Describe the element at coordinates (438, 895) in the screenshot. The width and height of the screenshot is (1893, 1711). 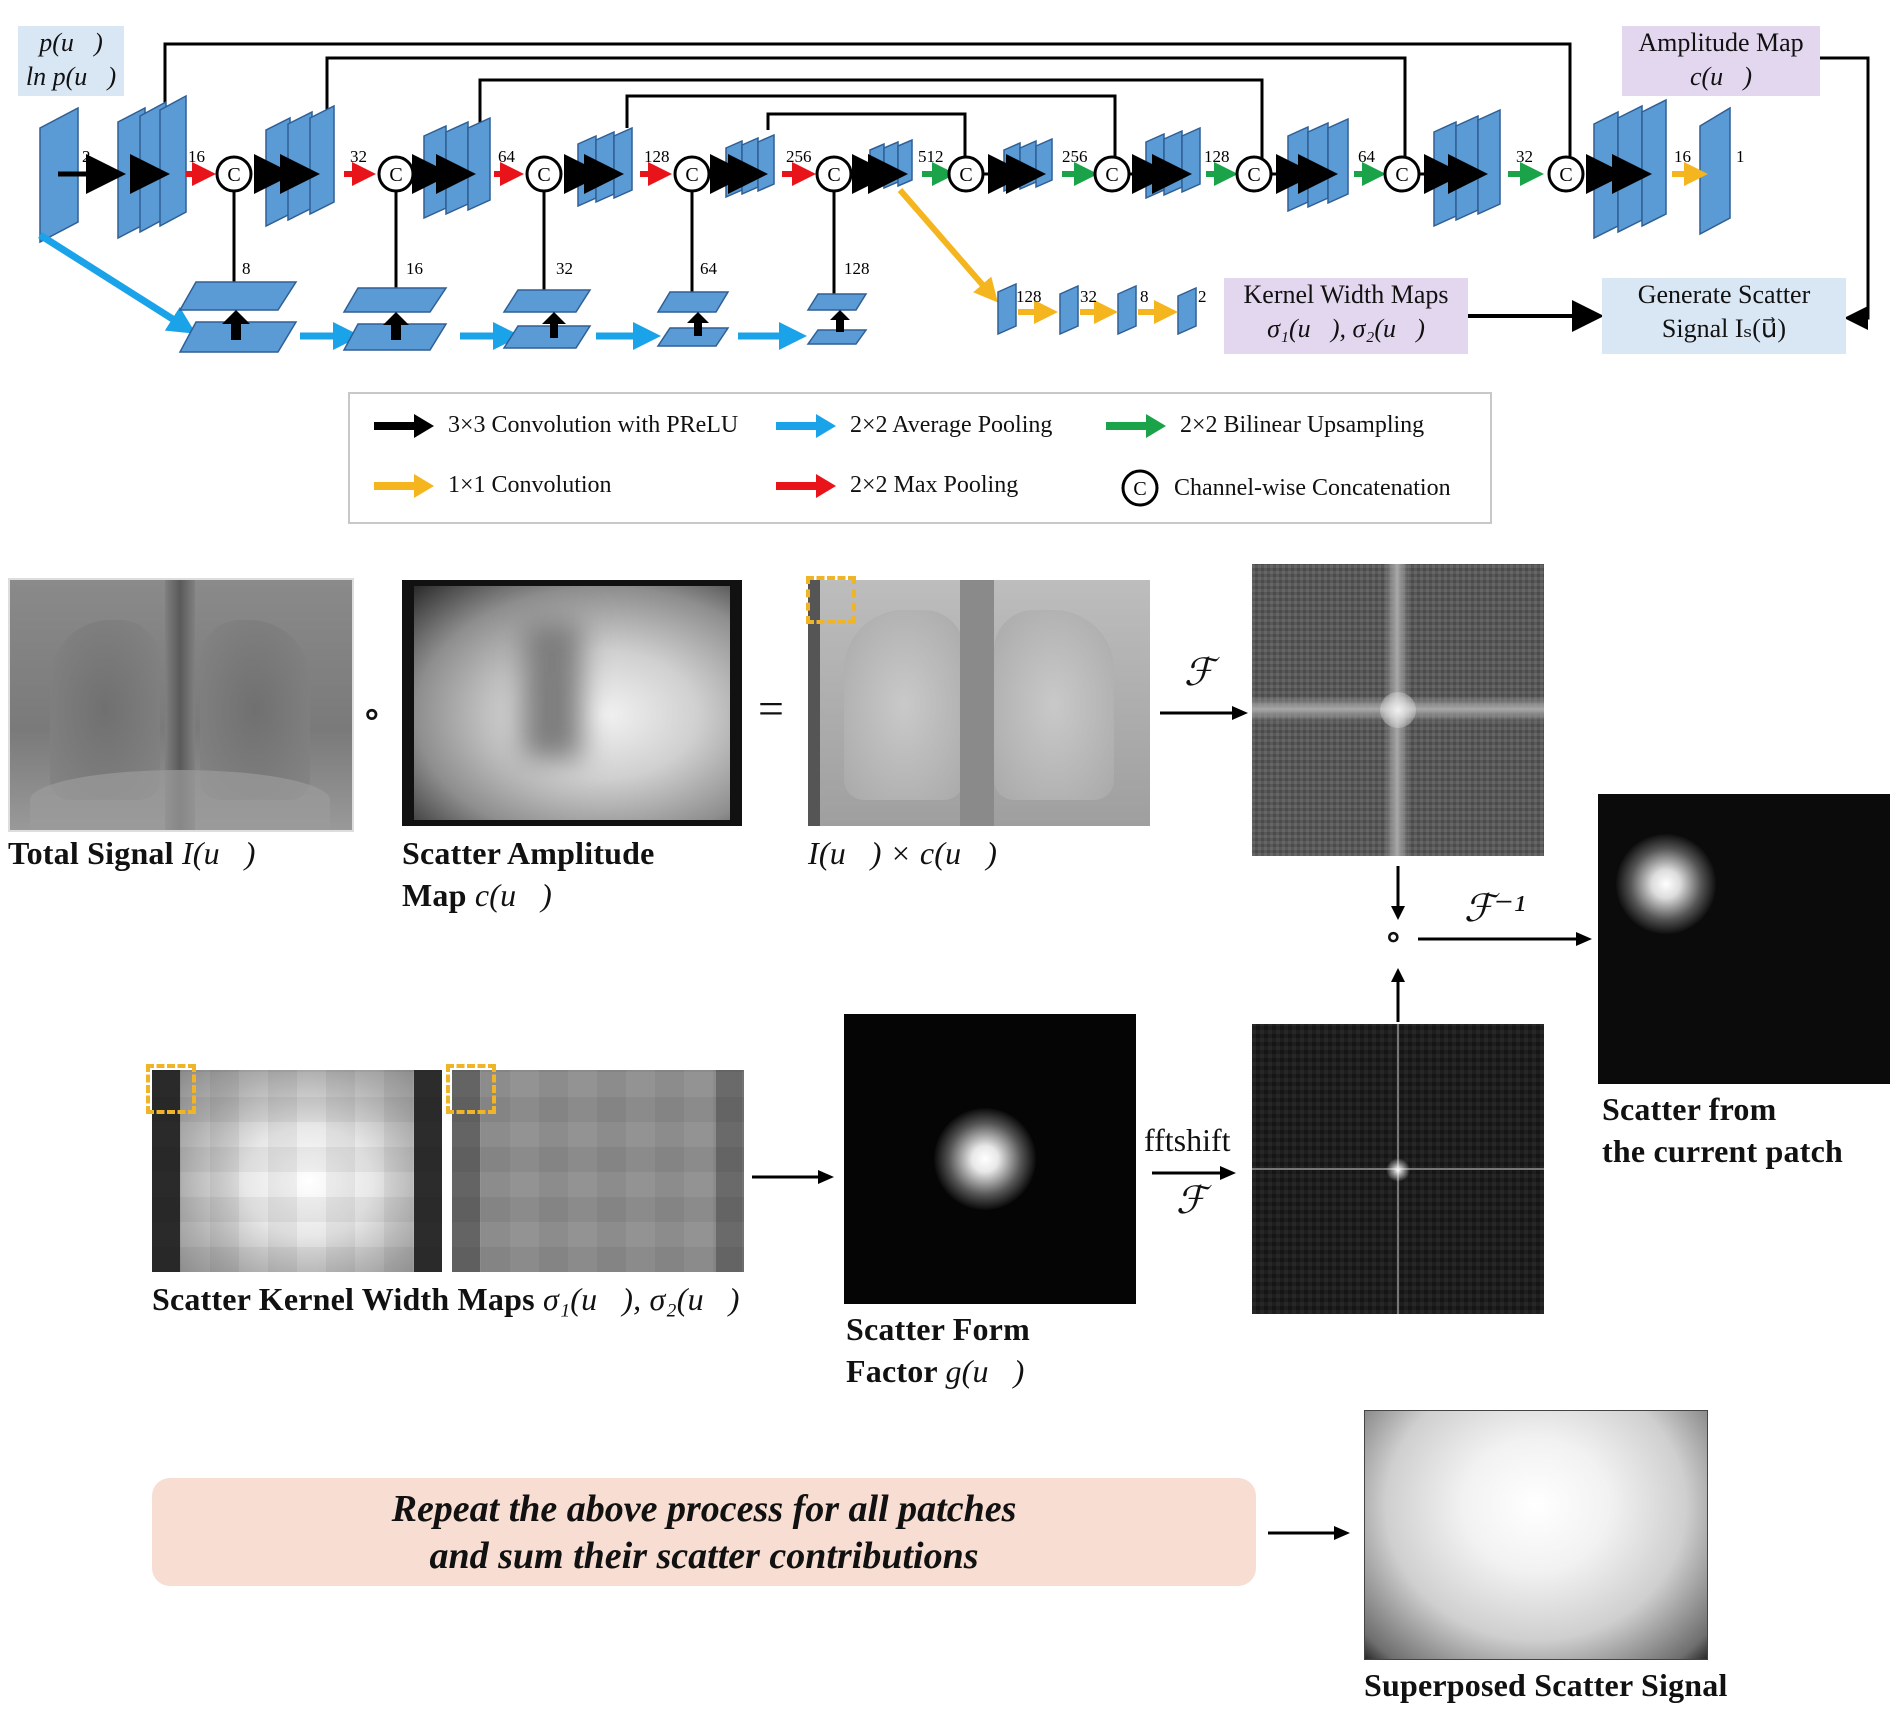
I see `amplitude-caption-line2: Map` at that location.